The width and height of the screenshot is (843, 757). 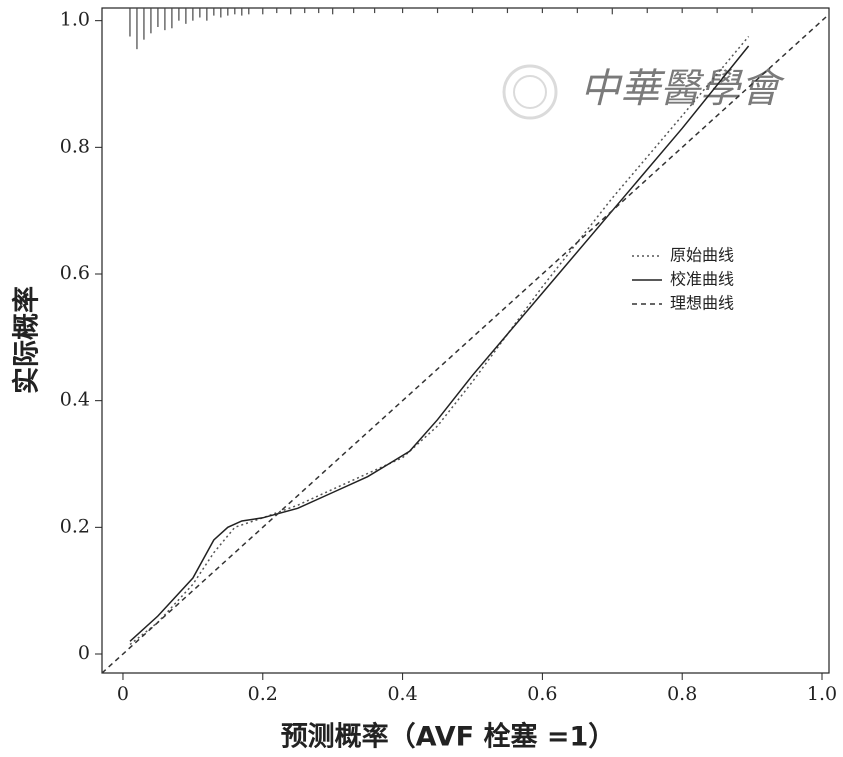 What do you see at coordinates (75, 20) in the screenshot?
I see `y-tick-label: 1.0` at bounding box center [75, 20].